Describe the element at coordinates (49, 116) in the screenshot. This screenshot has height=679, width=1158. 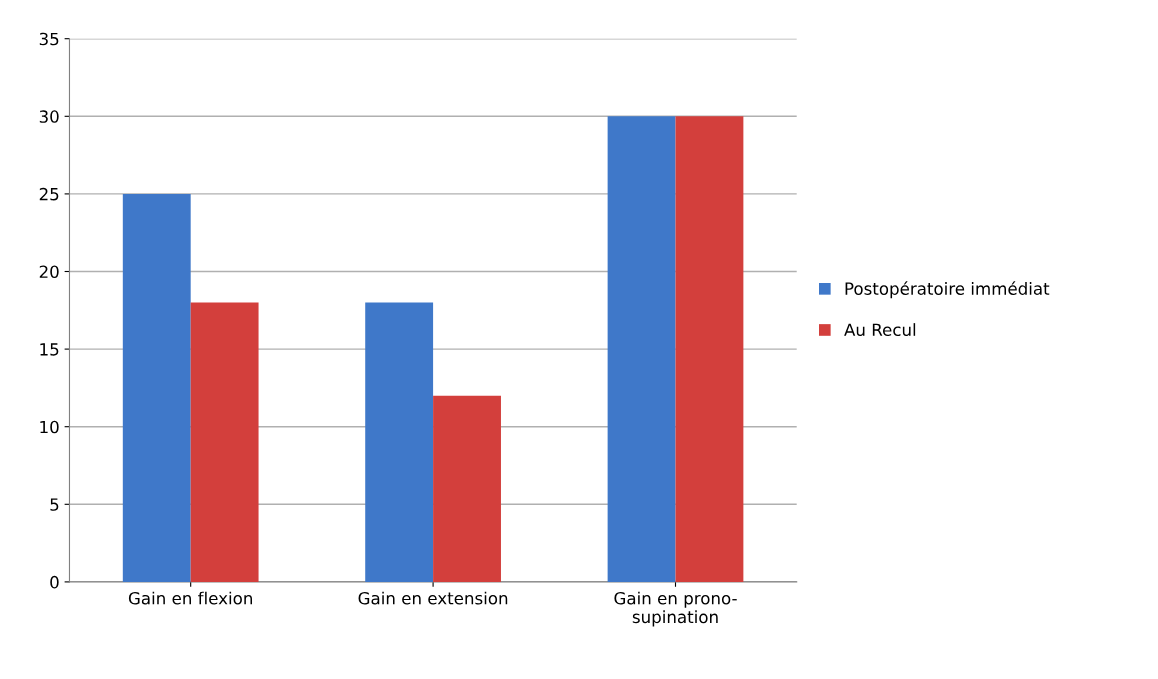
I see `y-tick-label: 30` at that location.